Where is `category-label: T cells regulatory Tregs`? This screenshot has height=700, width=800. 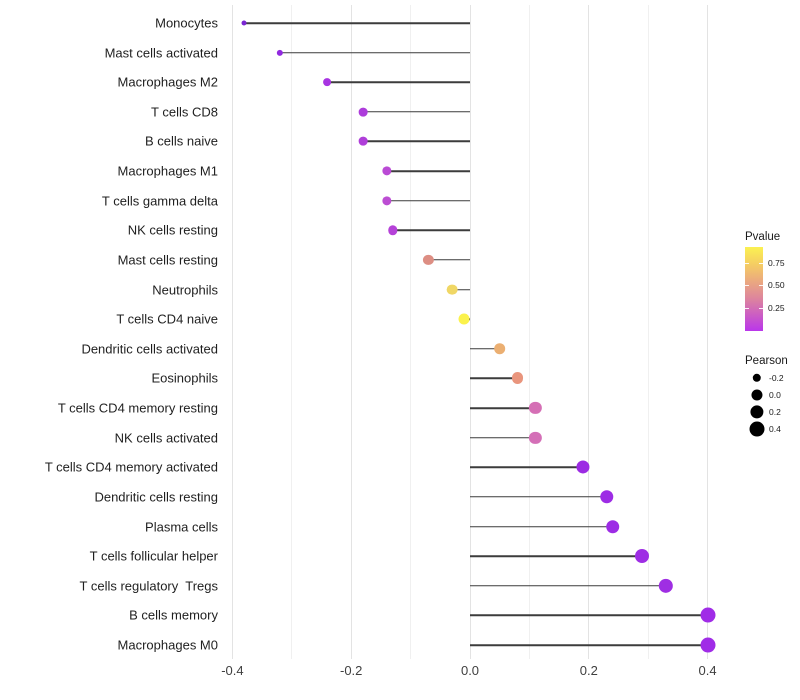
category-label: T cells regulatory Tregs is located at coordinates (148, 586).